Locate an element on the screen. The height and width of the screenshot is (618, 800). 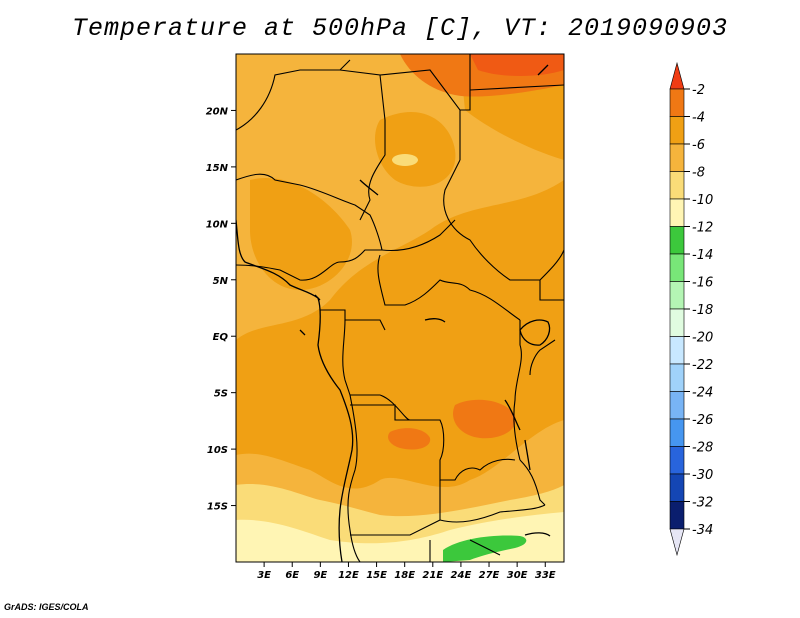
longitude-axis: 3E 6E 9E 12E 15E 18E 21E 24E 27E 30E 33E is located at coordinates (406, 571).